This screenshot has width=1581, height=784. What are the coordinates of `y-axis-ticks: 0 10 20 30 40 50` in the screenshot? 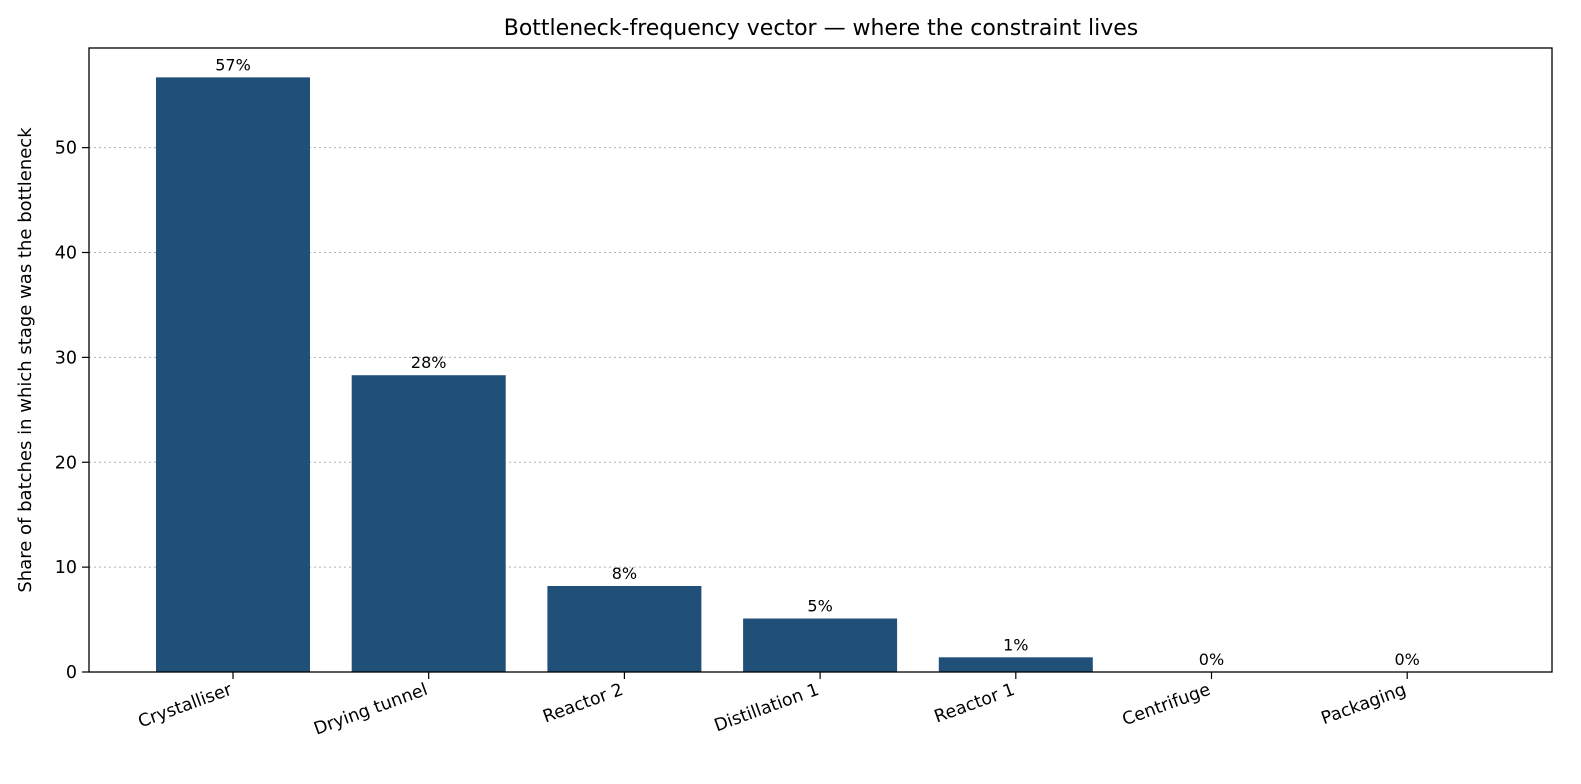 It's located at (72, 411).